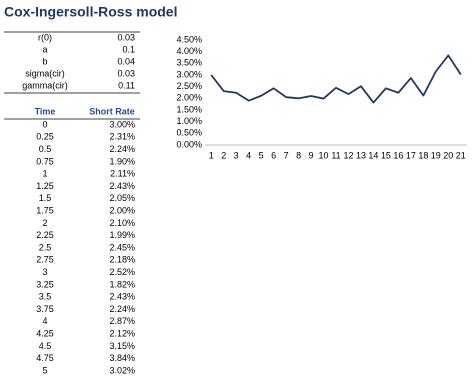 This screenshot has width=474, height=382. Describe the element at coordinates (122, 333) in the screenshot. I see `rate-cell: 2.12%` at that location.